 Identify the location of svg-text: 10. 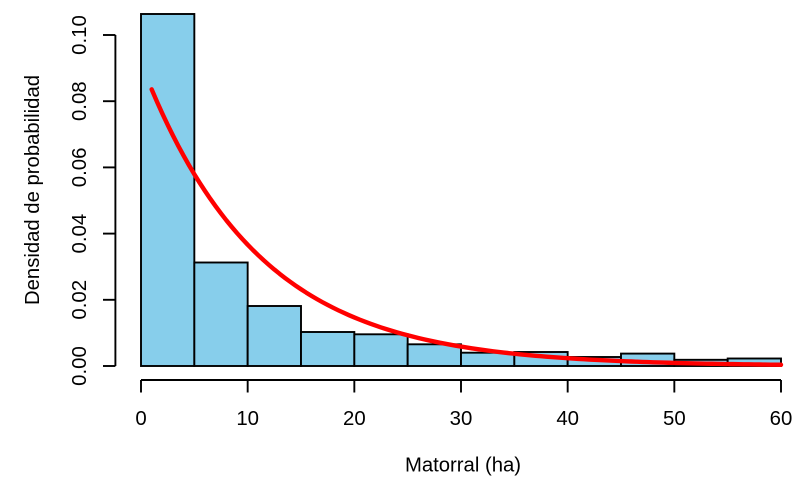
(247, 419).